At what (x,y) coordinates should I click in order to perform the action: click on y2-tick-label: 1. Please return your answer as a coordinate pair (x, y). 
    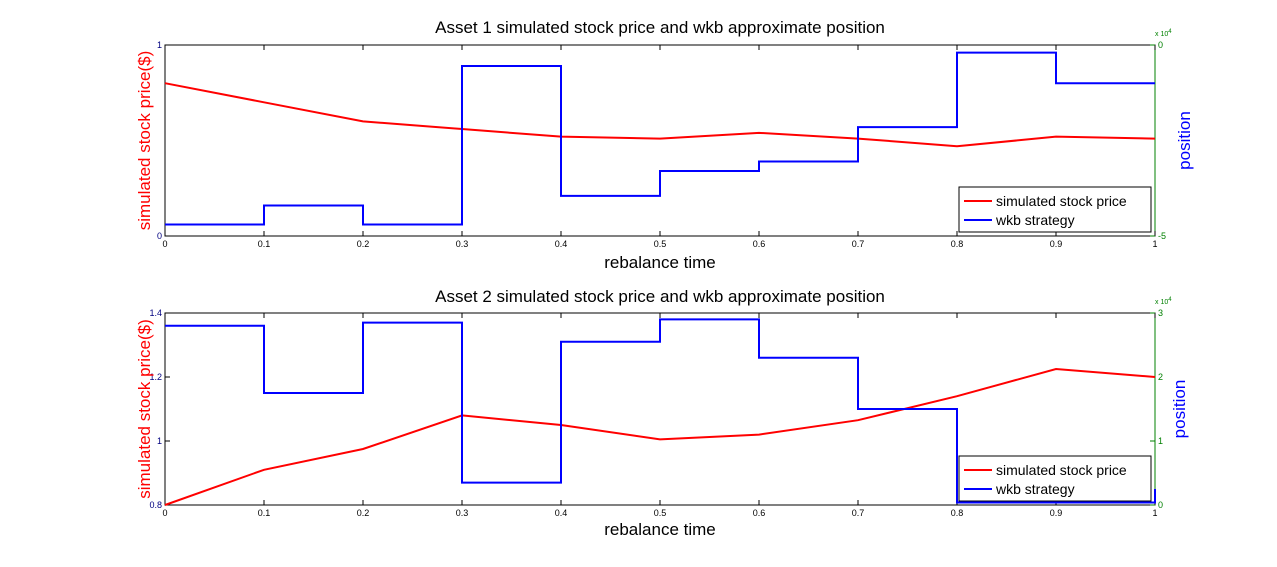
    Looking at the image, I should click on (1160, 441).